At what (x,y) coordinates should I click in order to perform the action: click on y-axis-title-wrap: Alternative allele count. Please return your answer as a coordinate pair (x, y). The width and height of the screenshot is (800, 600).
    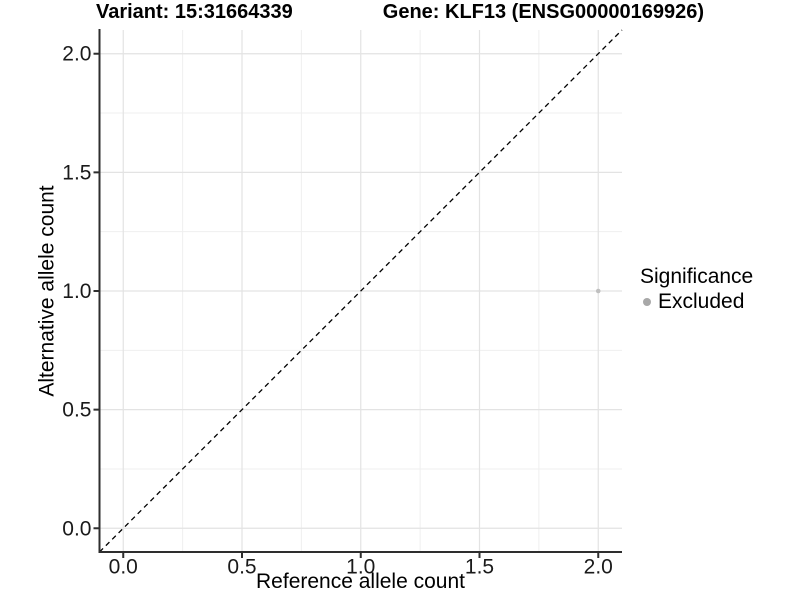
    Looking at the image, I should click on (48, 291).